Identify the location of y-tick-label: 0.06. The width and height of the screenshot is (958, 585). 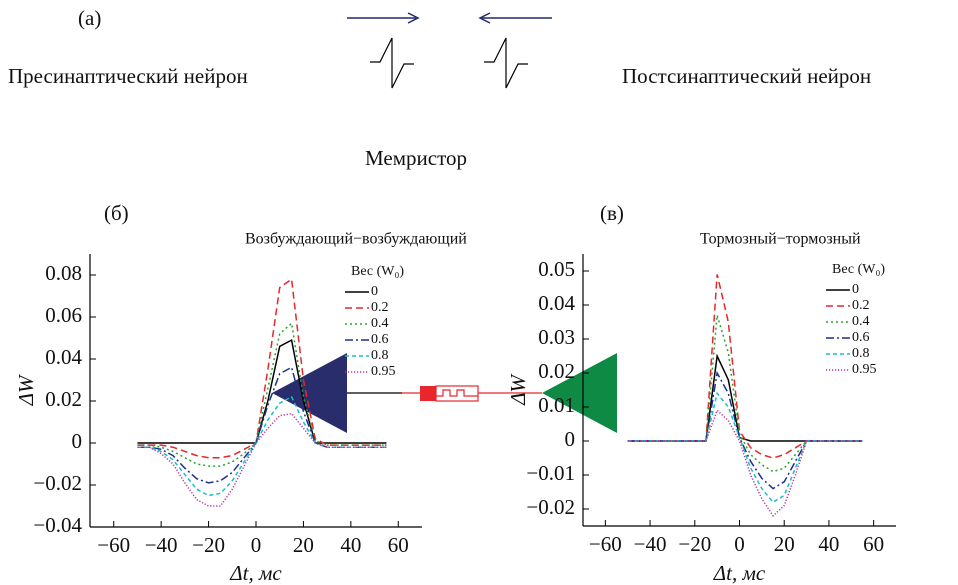
(63, 315).